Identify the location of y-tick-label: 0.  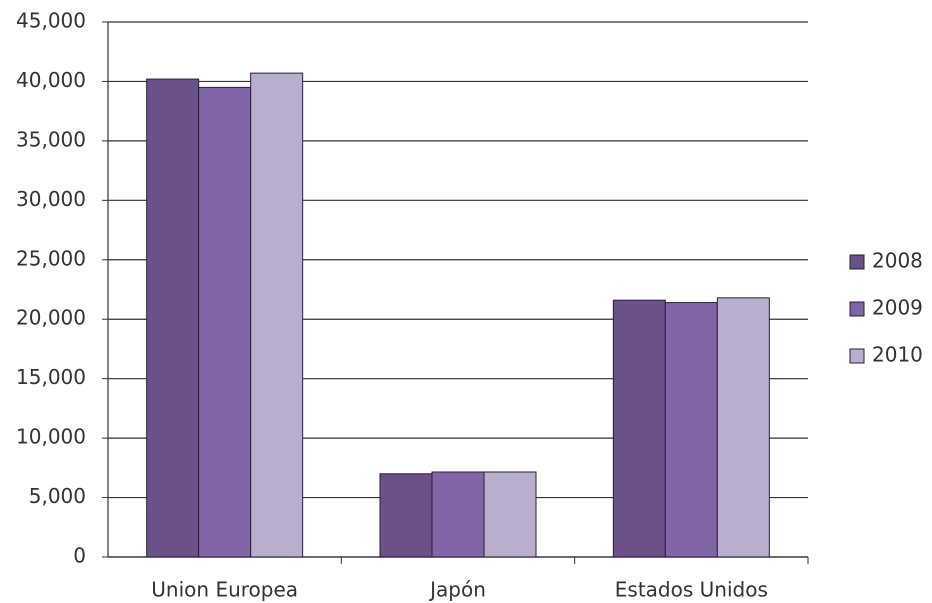
(79, 556).